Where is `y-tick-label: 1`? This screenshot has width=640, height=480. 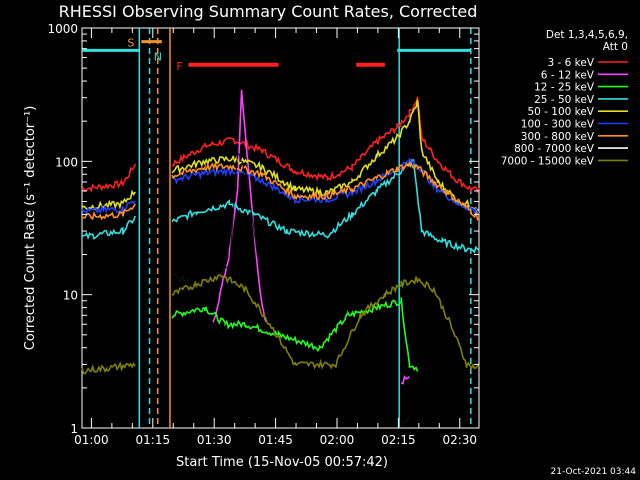 y-tick-label: 1 is located at coordinates (74, 429).